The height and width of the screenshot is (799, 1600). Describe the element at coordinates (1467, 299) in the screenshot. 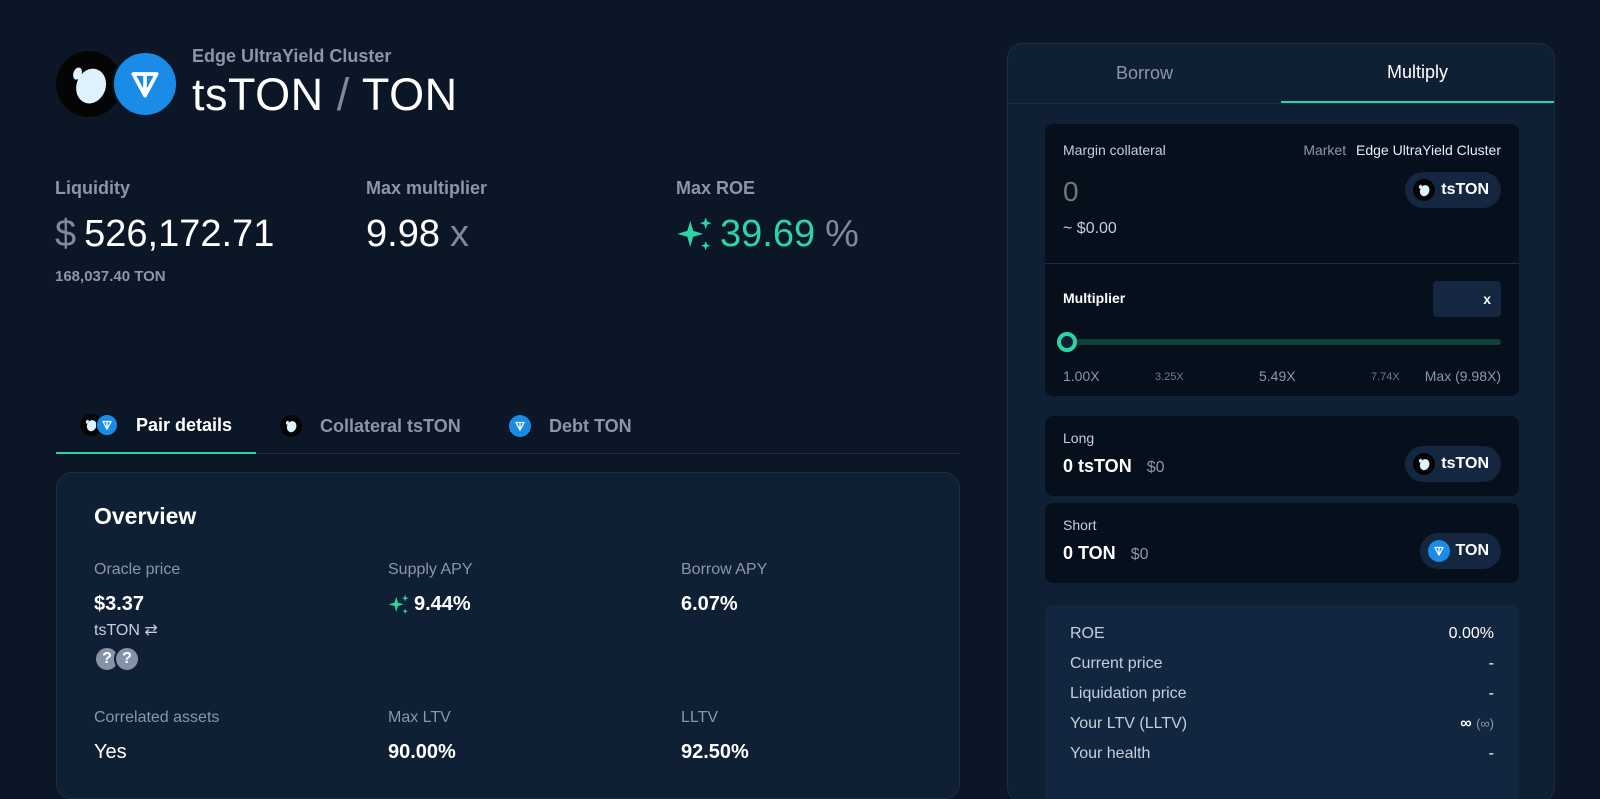

I see `multiplier-input: x` at that location.